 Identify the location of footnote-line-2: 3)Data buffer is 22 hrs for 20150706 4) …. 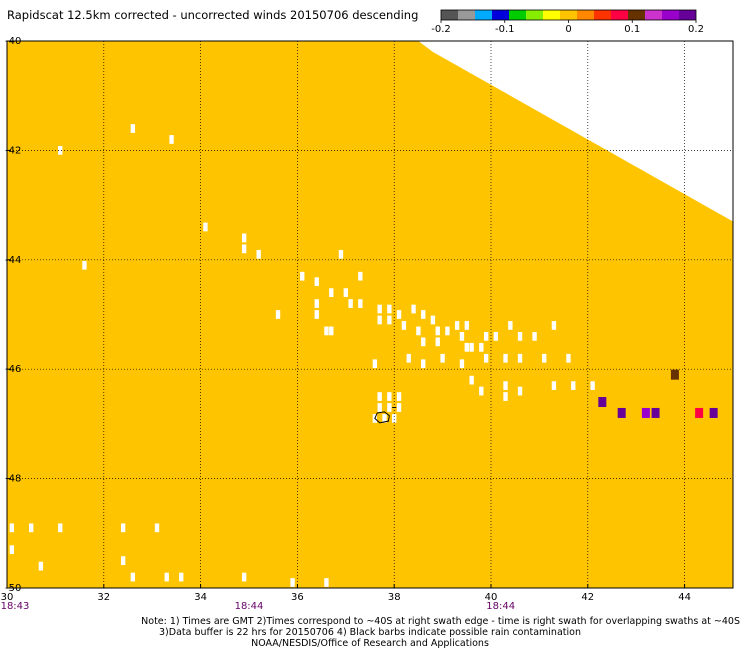
(370, 632).